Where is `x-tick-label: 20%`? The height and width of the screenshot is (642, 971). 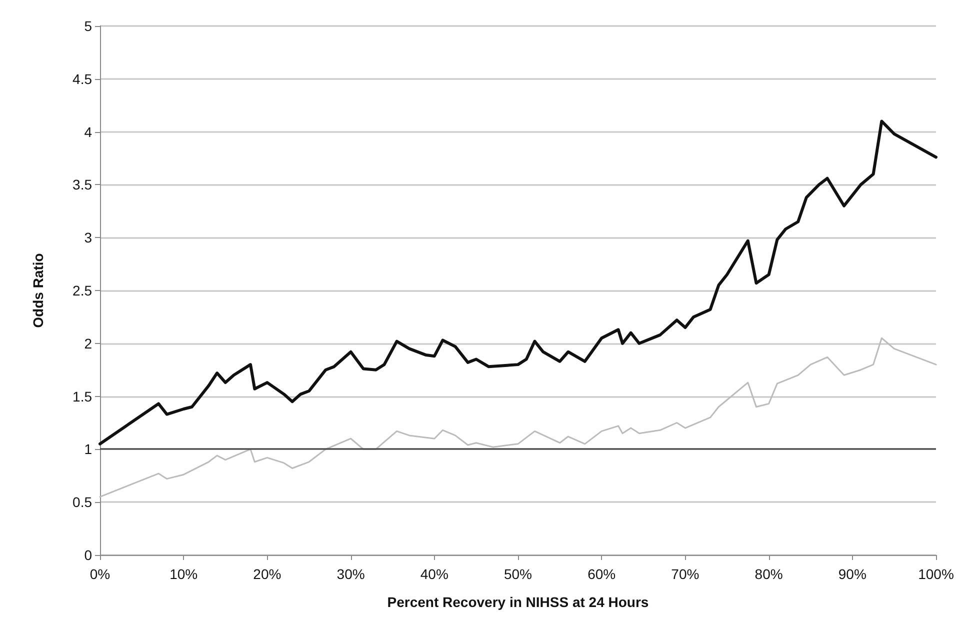
x-tick-label: 20% is located at coordinates (267, 574).